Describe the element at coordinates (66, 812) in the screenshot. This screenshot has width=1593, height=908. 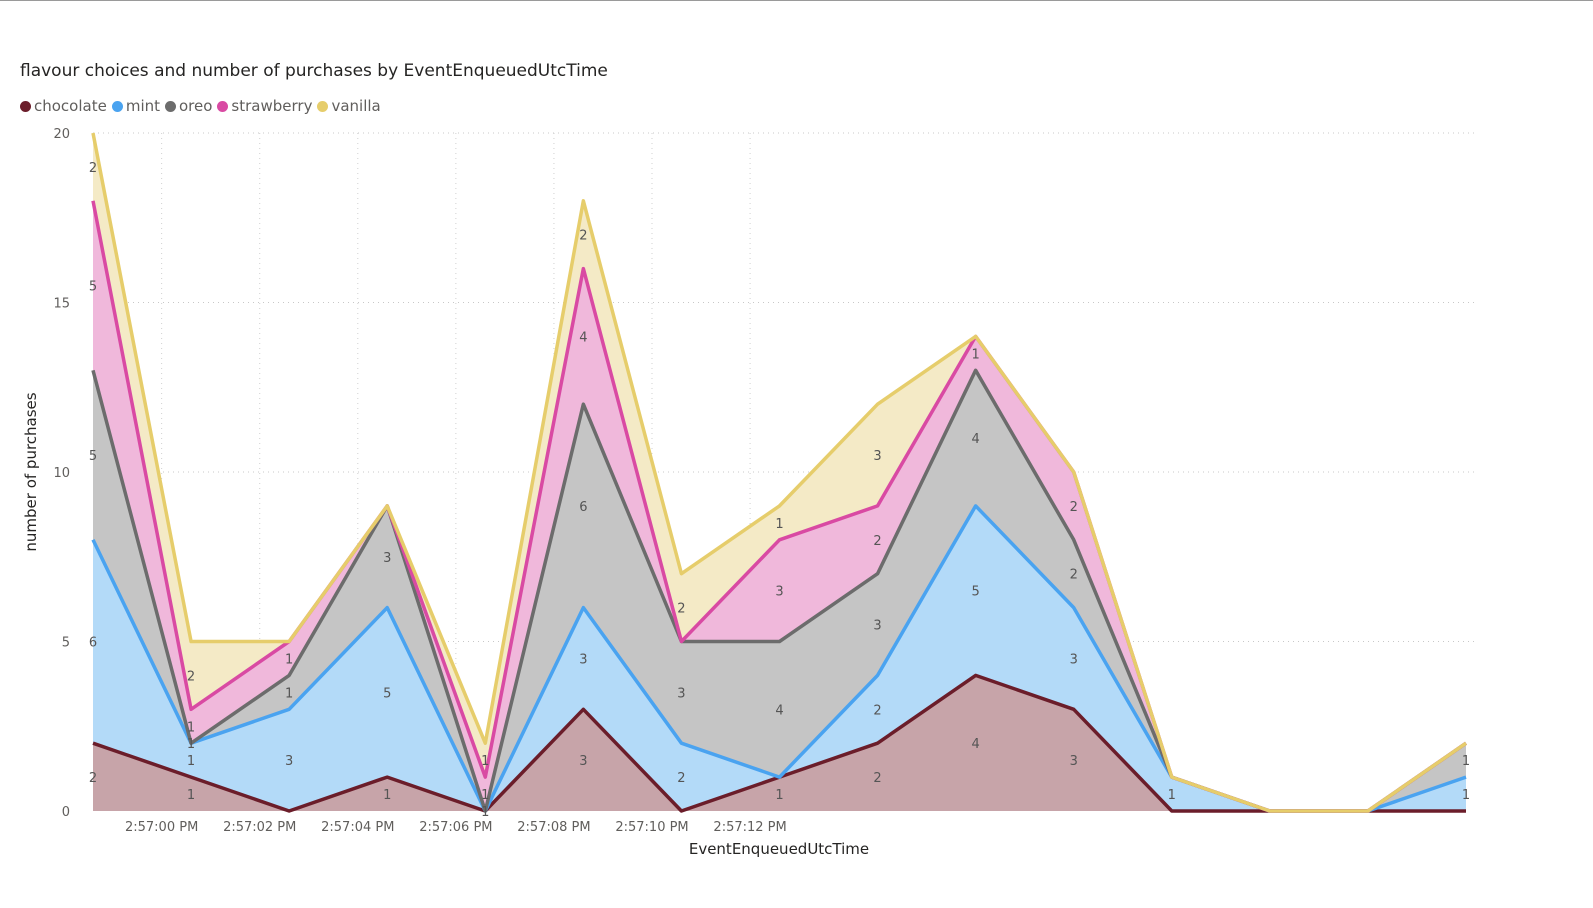
I see `y-tick-label: 0` at that location.